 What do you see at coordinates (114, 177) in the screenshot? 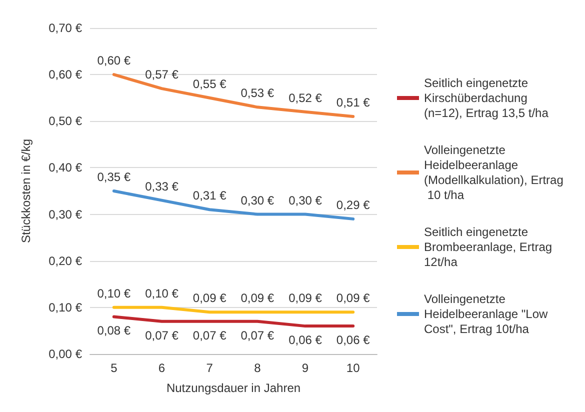
I see `data-label: 0,35 €` at bounding box center [114, 177].